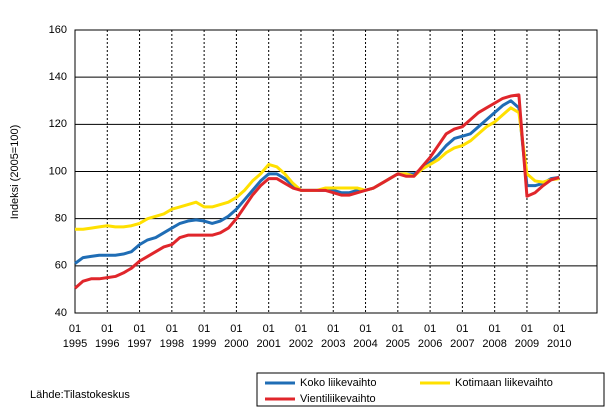  Describe the element at coordinates (204, 336) in the screenshot. I see `x-tick-label: 01 1999` at that location.